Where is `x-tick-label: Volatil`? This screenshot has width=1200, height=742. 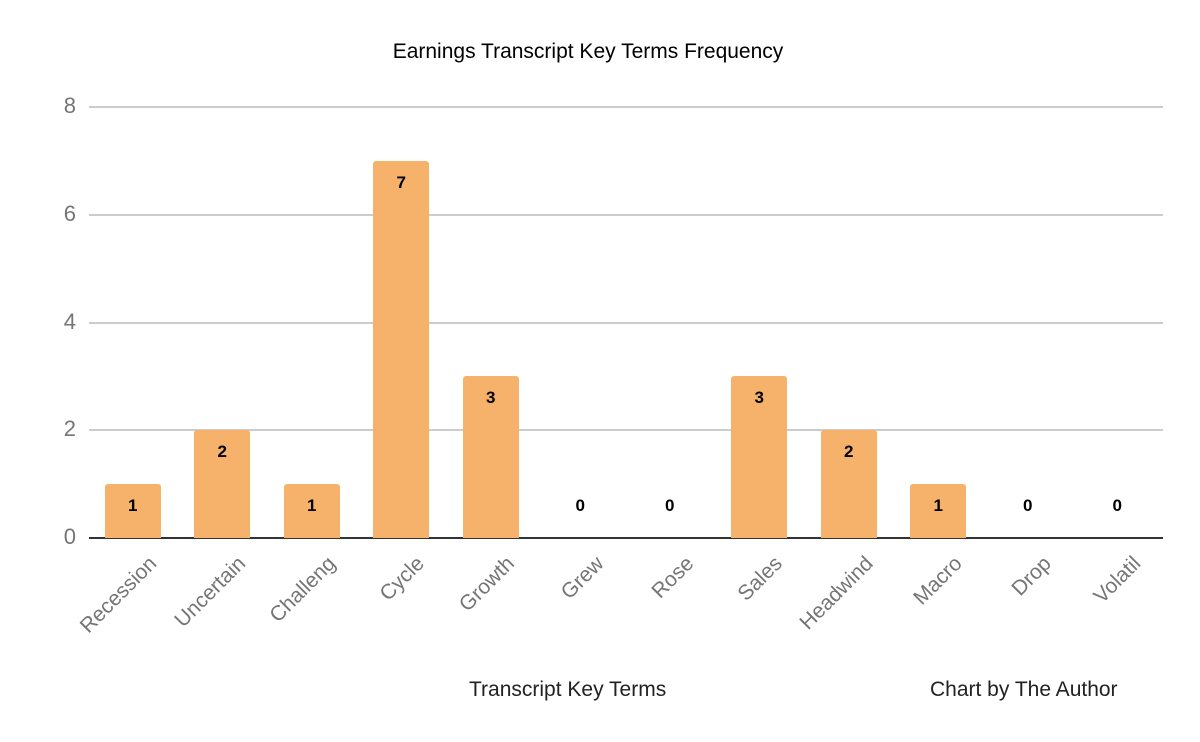 x-tick-label: Volatil is located at coordinates (1117, 580).